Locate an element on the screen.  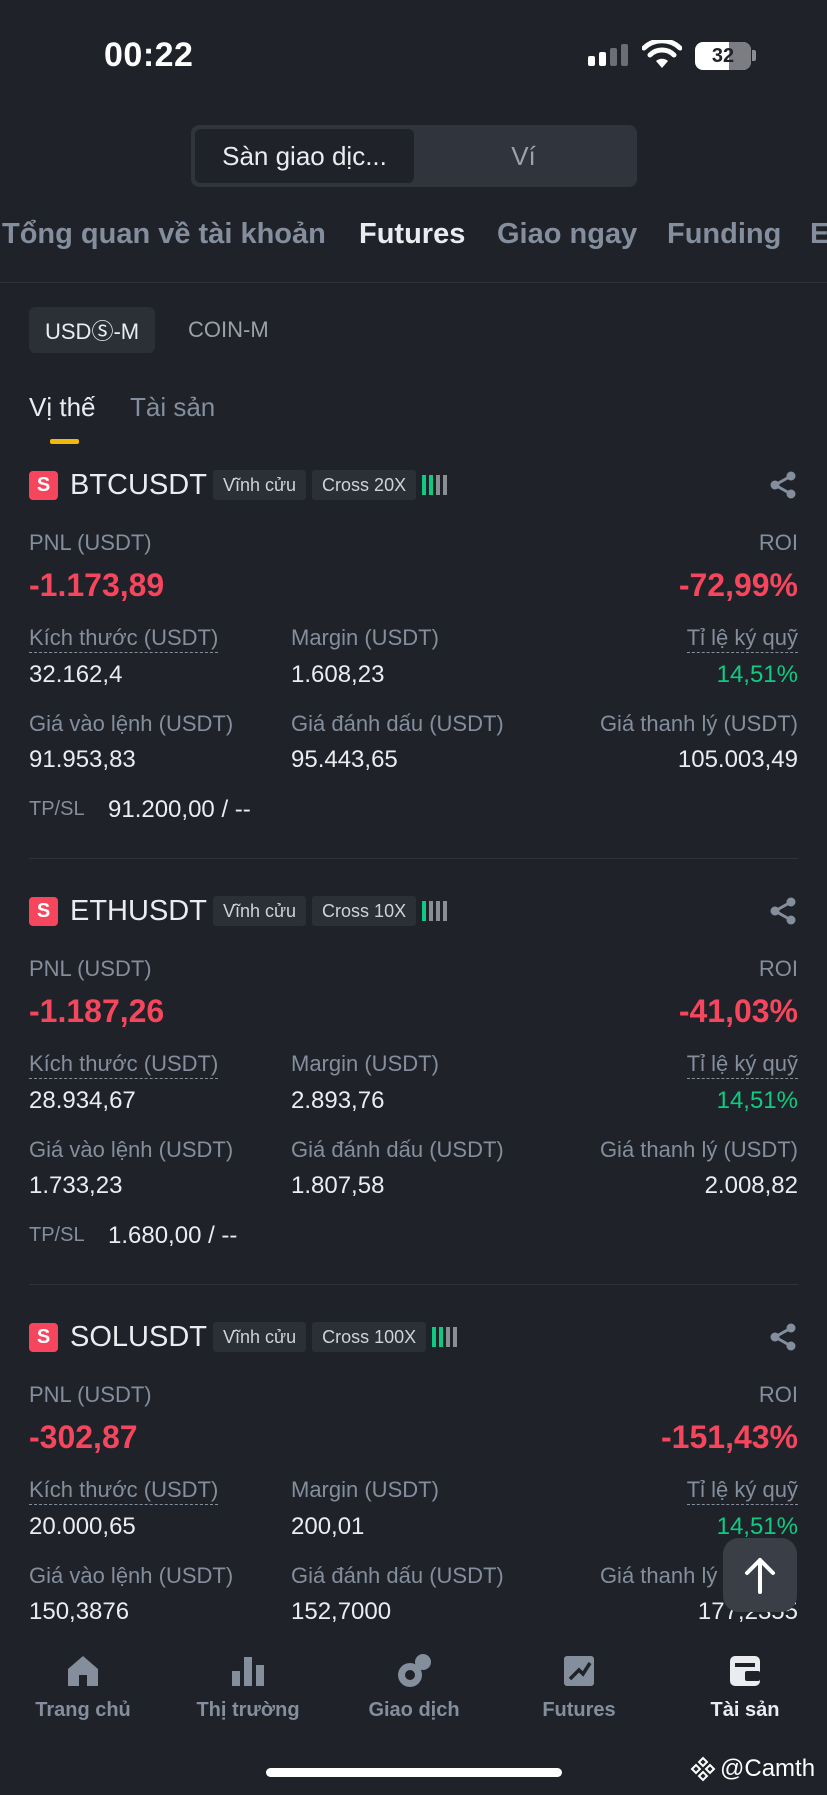
wifi-icon is located at coordinates (662, 54).